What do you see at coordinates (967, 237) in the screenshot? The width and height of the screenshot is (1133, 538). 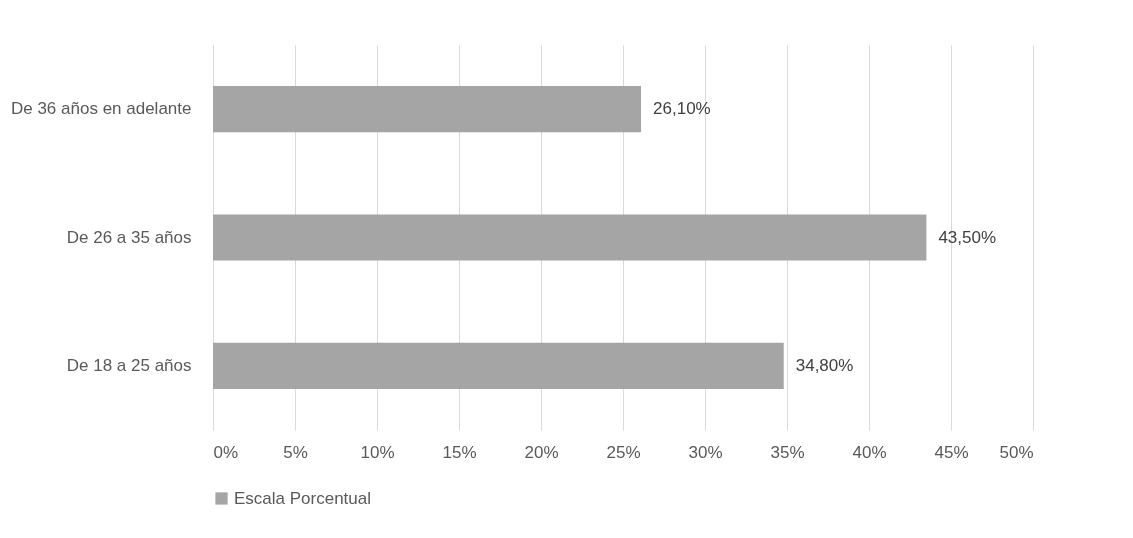 I see `data-label: 43,50%` at bounding box center [967, 237].